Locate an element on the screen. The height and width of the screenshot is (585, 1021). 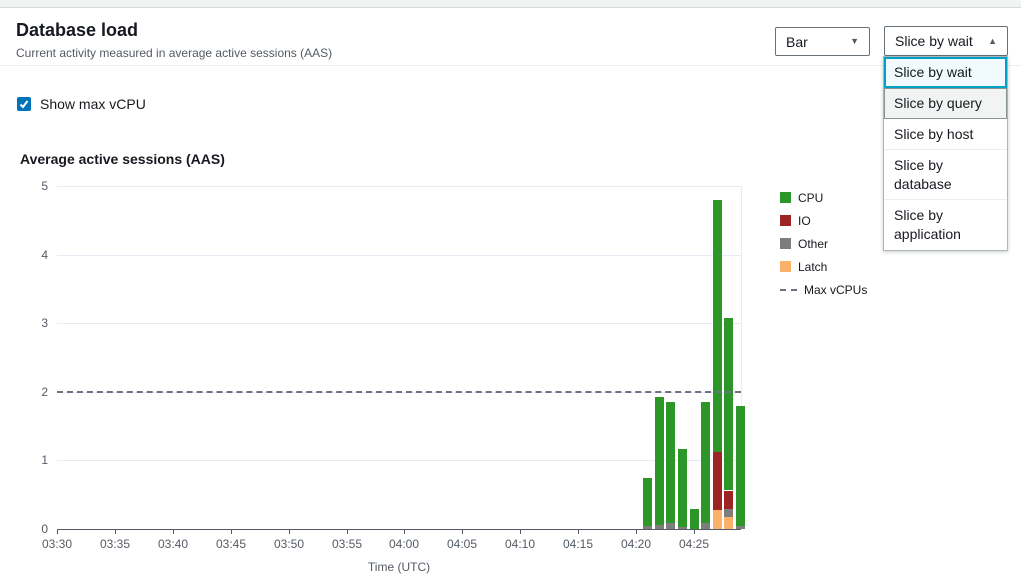
x-axis-tick-label: 03:50 is located at coordinates (289, 544).